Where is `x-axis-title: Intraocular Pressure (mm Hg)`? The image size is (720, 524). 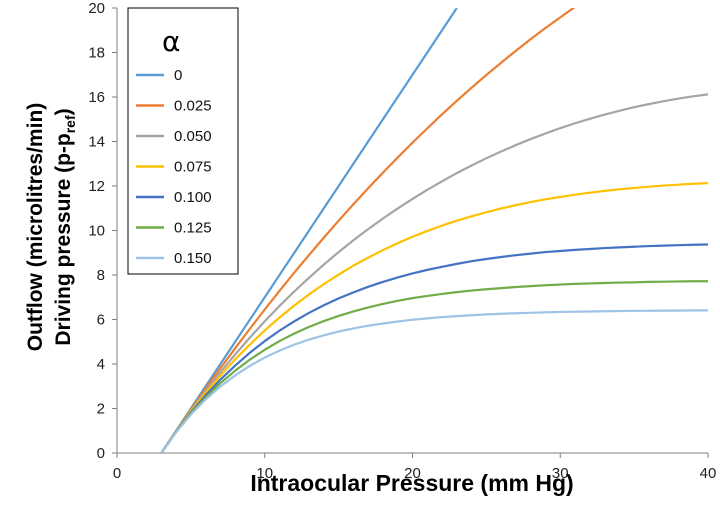 x-axis-title: Intraocular Pressure (mm Hg) is located at coordinates (411, 483).